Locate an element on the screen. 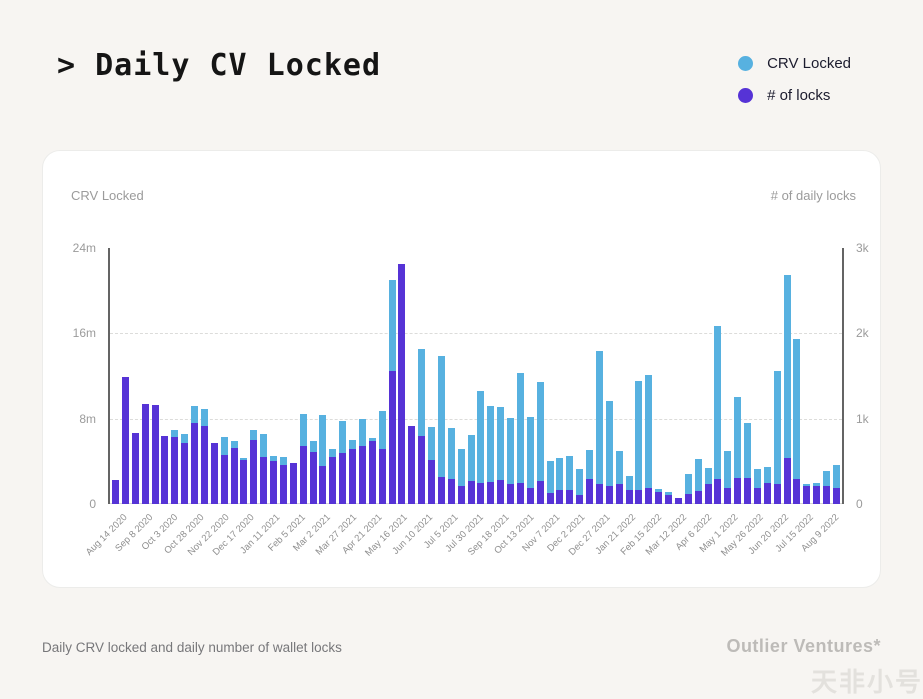 The width and height of the screenshot is (923, 699). gridline-8m is located at coordinates (476, 419).